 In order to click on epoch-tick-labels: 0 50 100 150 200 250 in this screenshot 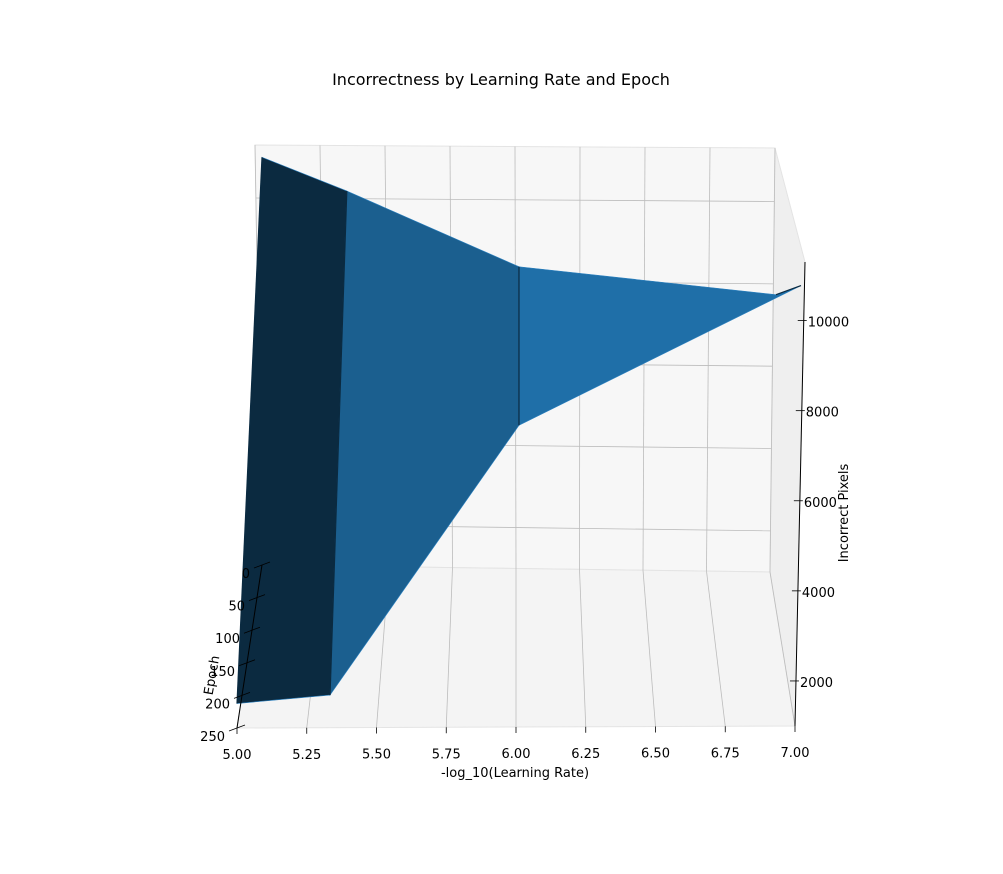, I will do `click(235, 653)`.